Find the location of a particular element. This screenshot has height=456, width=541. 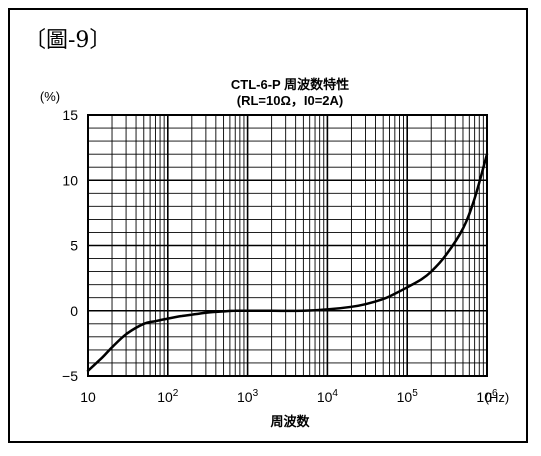

x-tick-label: 10³ is located at coordinates (248, 396).